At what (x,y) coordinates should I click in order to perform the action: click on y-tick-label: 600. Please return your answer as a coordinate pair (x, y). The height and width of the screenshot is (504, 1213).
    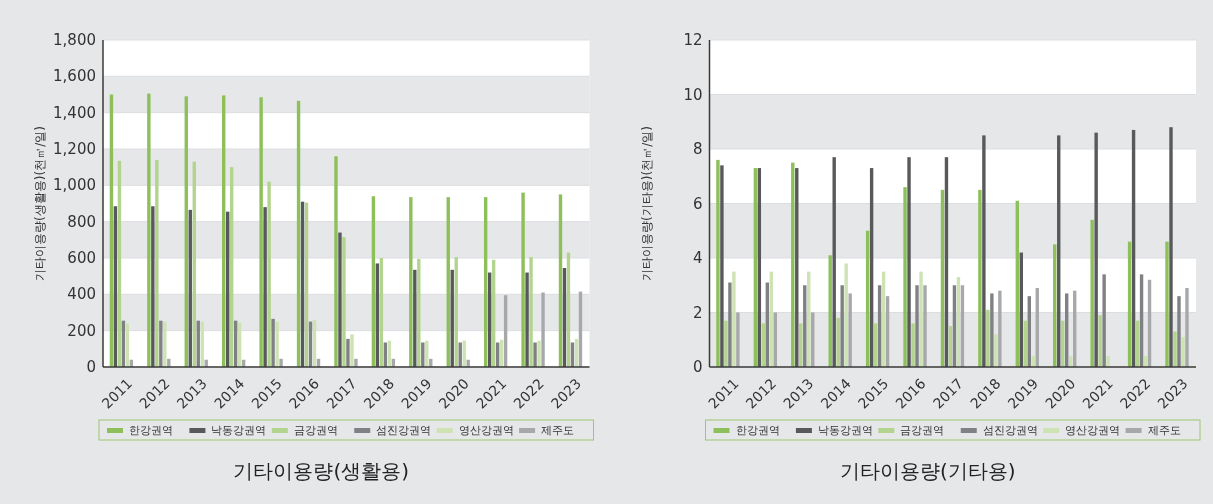
    Looking at the image, I should click on (81, 258).